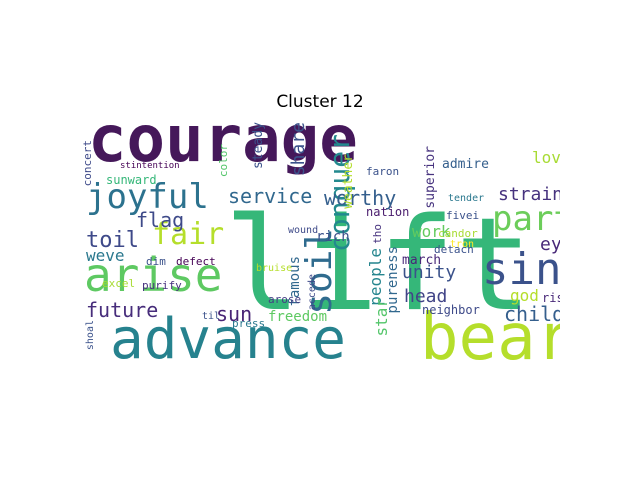 The height and width of the screenshot is (480, 640). Describe the element at coordinates (285, 299) in the screenshot. I see `word: arose` at that location.